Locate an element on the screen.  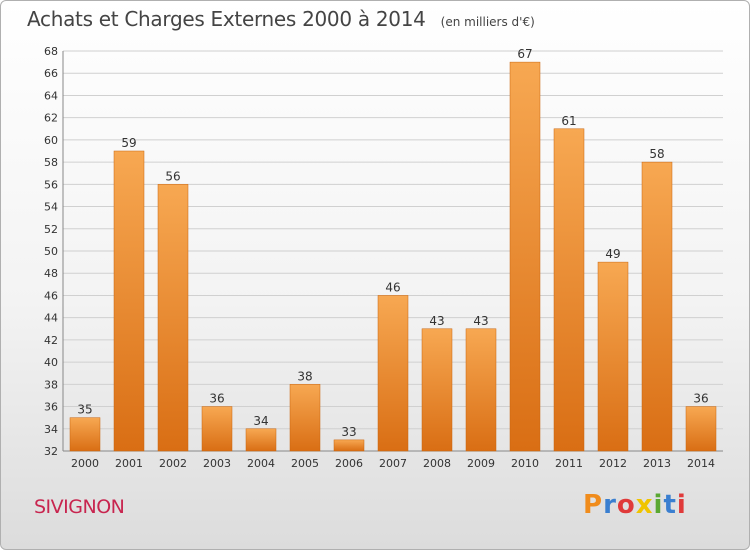
x-tick-label: 2002 is located at coordinates (173, 463).